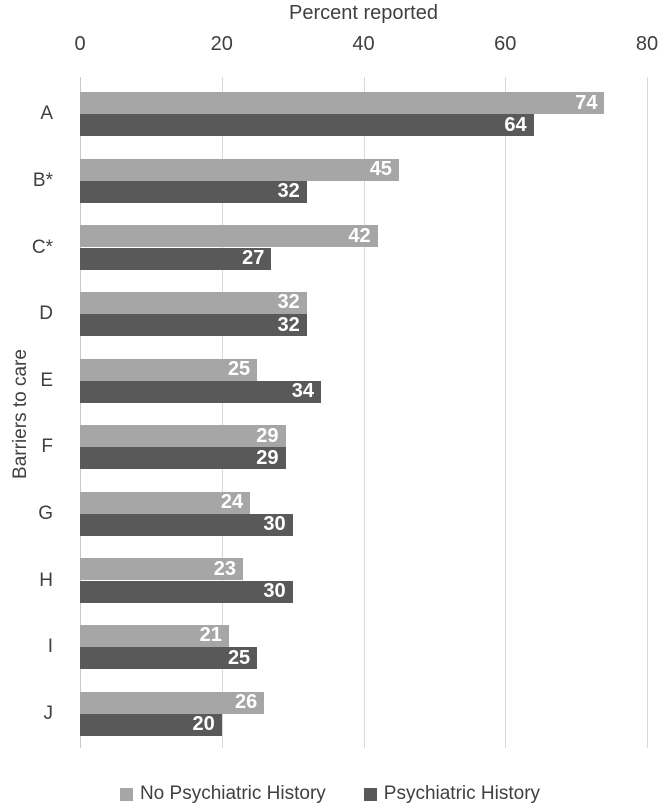 The height and width of the screenshot is (810, 660). What do you see at coordinates (210, 635) in the screenshot?
I see `bar-value-label: 21` at bounding box center [210, 635].